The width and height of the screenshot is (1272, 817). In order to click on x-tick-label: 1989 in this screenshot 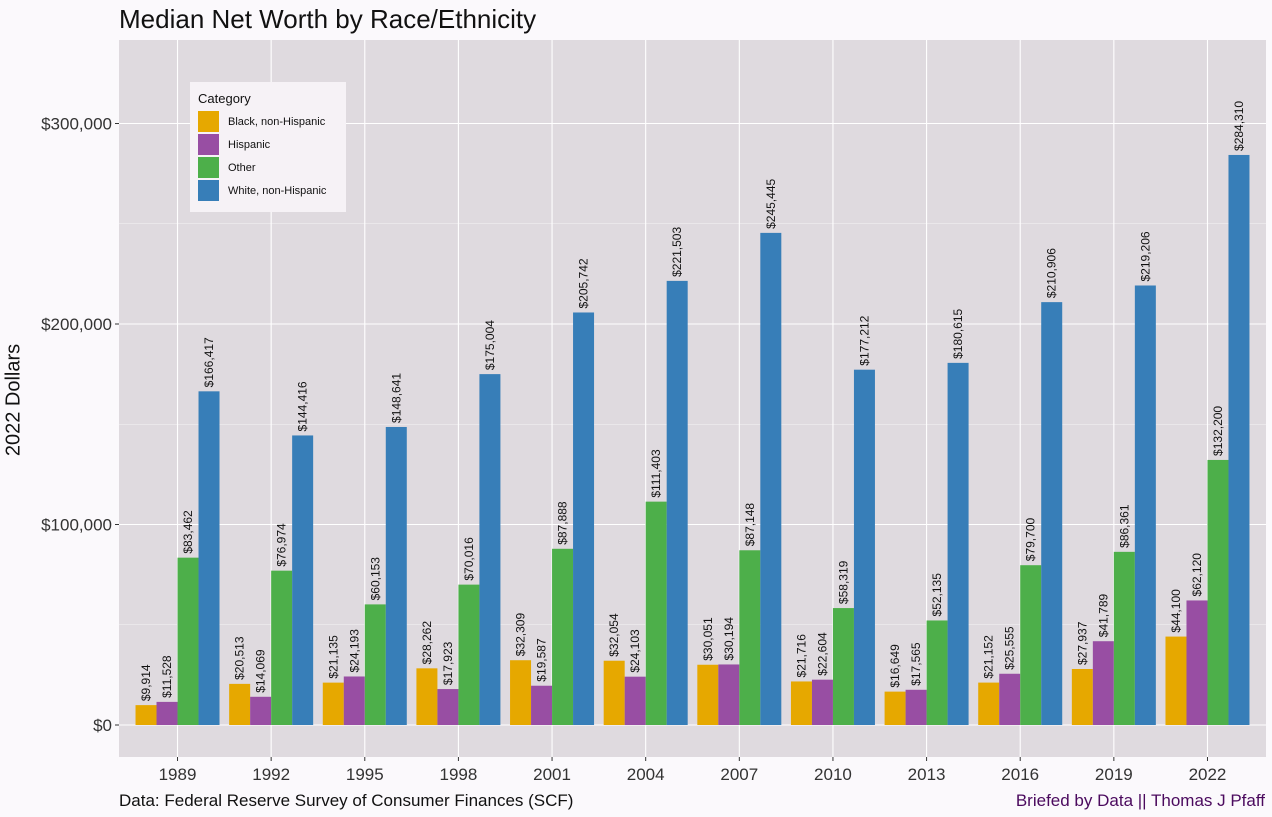, I will do `click(178, 774)`.